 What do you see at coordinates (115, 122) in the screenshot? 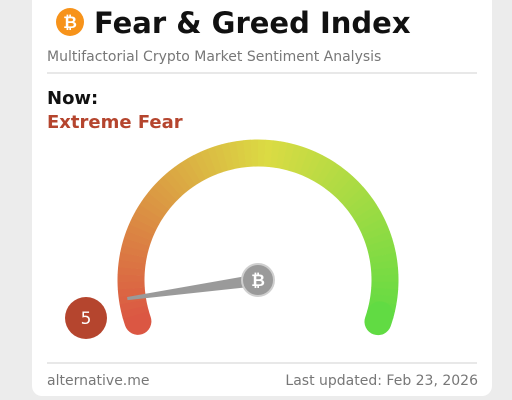
I see `classification: Extreme Fear` at bounding box center [115, 122].